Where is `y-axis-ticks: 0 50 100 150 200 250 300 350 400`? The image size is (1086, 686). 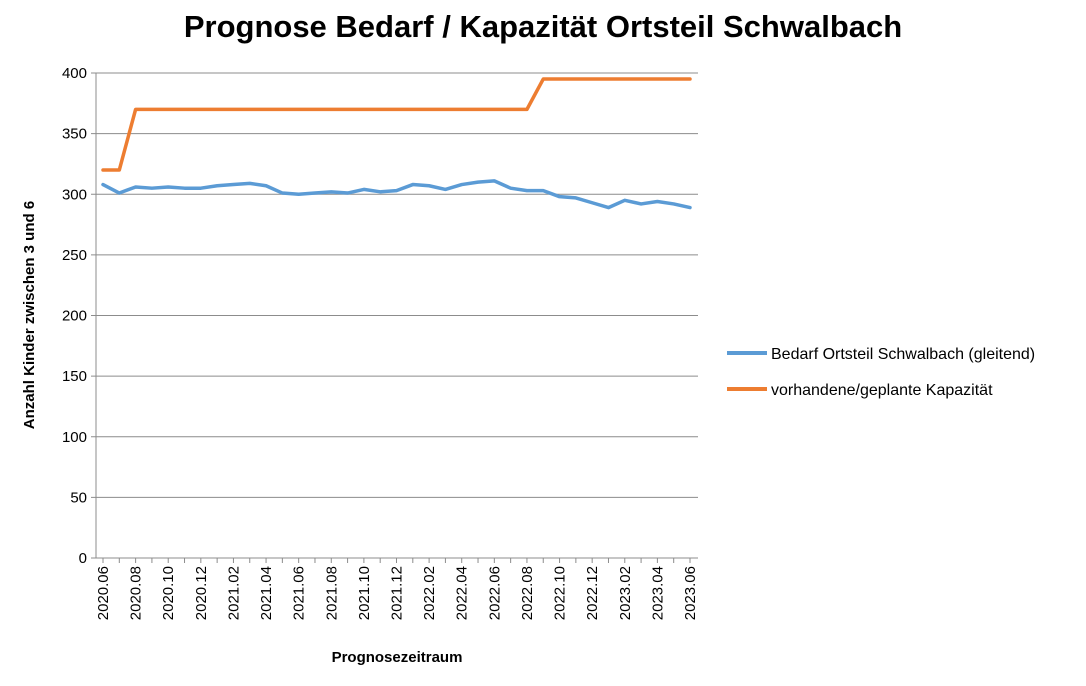
y-axis-ticks: 0 50 100 150 200 250 300 350 400 is located at coordinates (74, 316).